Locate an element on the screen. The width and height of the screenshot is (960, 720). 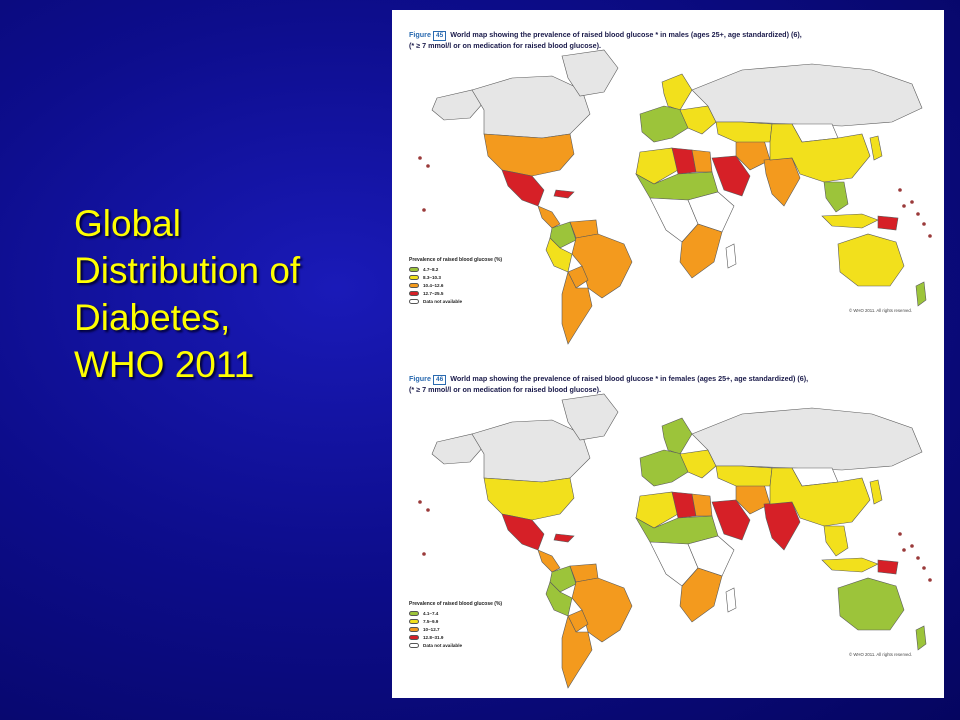
region-canada is located at coordinates (531, 451).